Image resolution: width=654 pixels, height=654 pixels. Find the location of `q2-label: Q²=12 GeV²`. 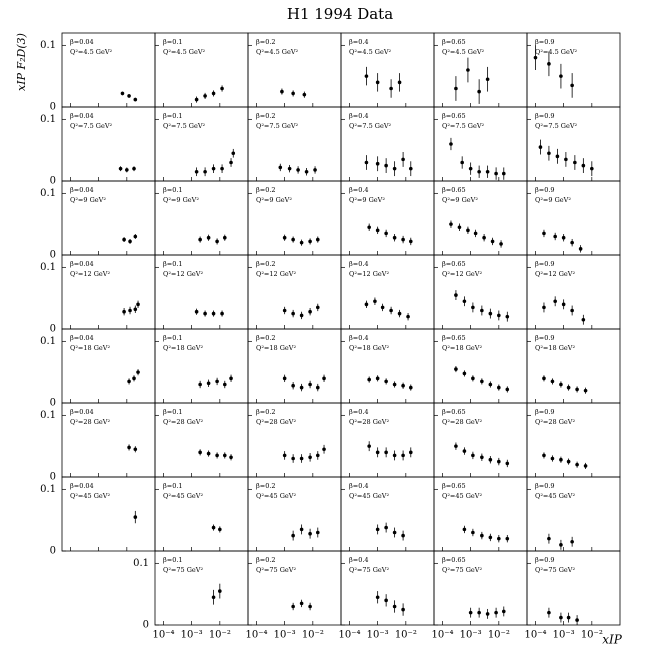

q2-label: Q²=12 GeV² is located at coordinates (183, 274).